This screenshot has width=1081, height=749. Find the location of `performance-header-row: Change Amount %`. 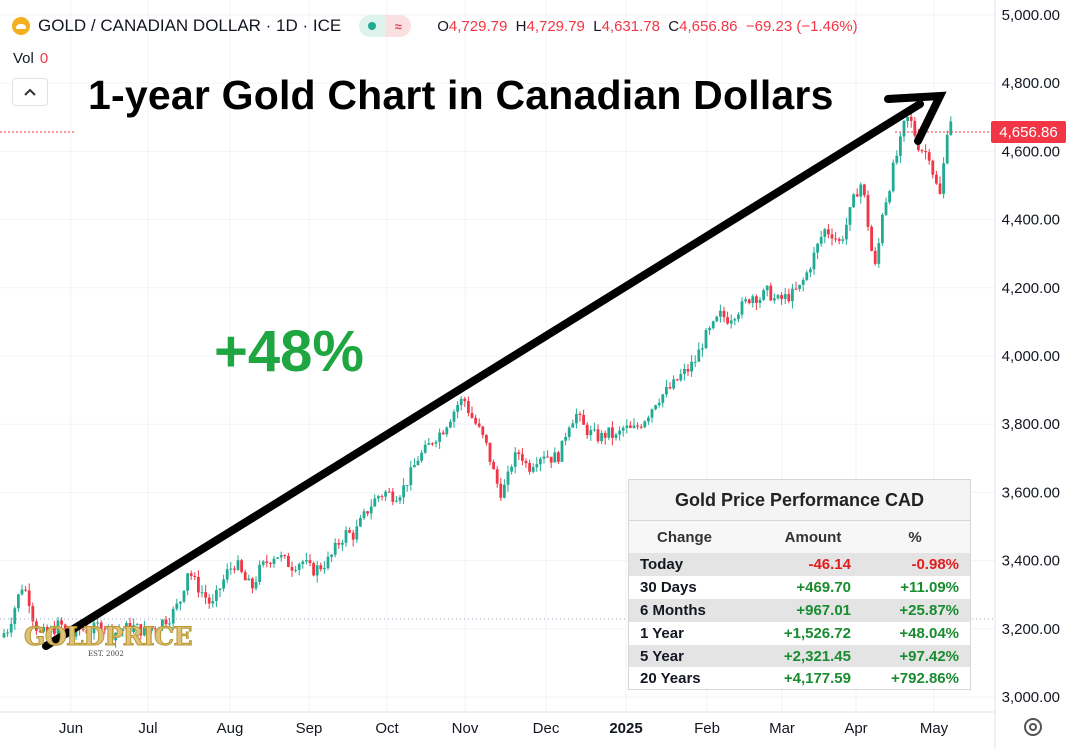

performance-header-row: Change Amount % is located at coordinates (799, 537).